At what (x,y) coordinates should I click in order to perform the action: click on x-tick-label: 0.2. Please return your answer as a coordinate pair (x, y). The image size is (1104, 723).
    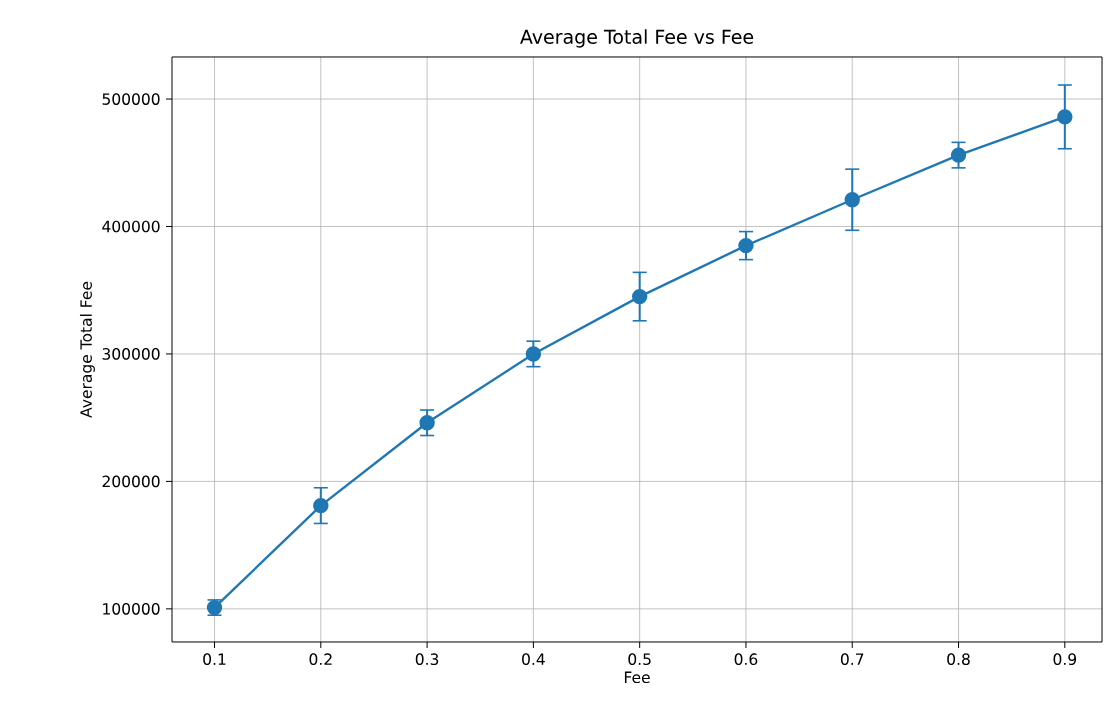
    Looking at the image, I should click on (320, 659).